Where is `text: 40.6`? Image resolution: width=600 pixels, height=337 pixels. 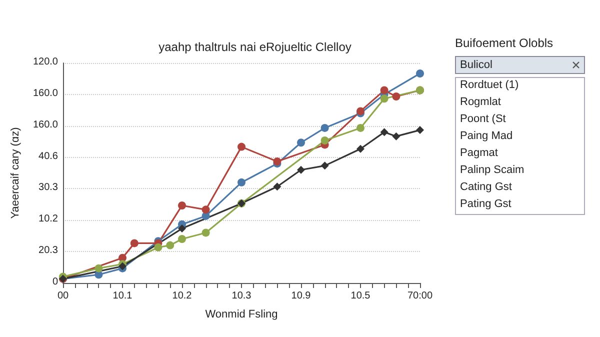 text: 40.6 is located at coordinates (48, 156).